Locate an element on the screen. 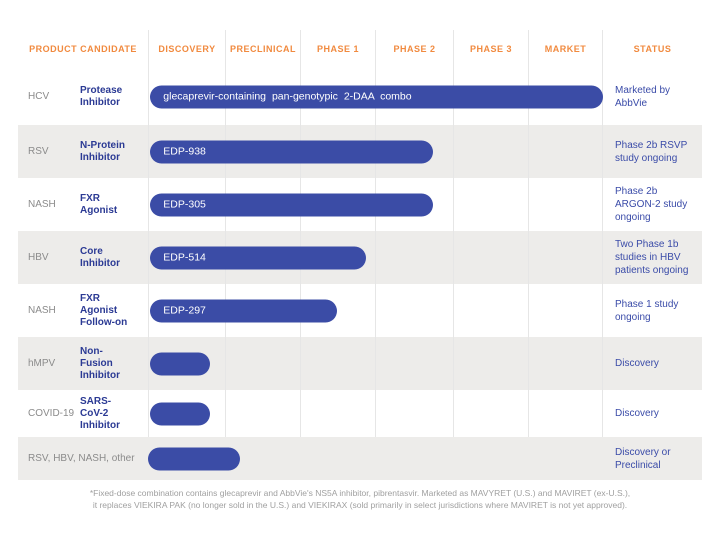  pipeline-bar-other is located at coordinates (194, 458).